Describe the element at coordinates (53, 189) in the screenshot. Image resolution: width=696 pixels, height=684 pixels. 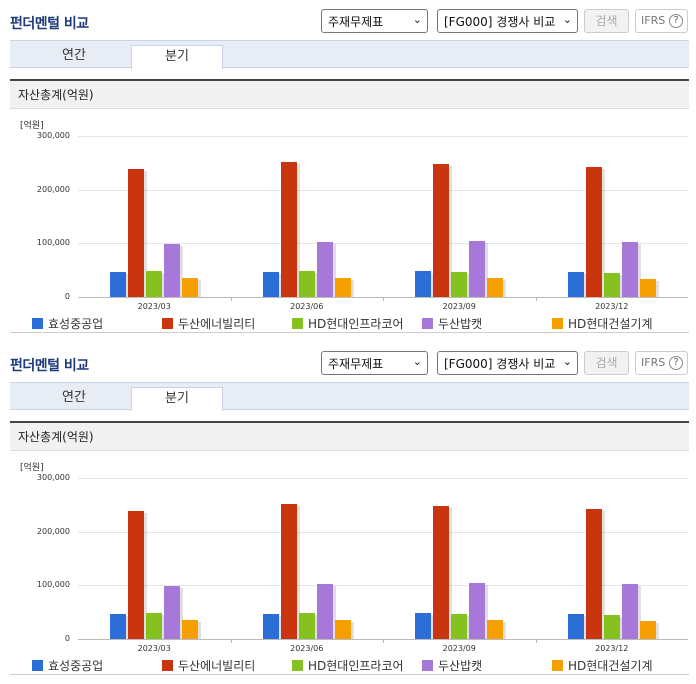
I see `y-tick-label: 200,000` at that location.